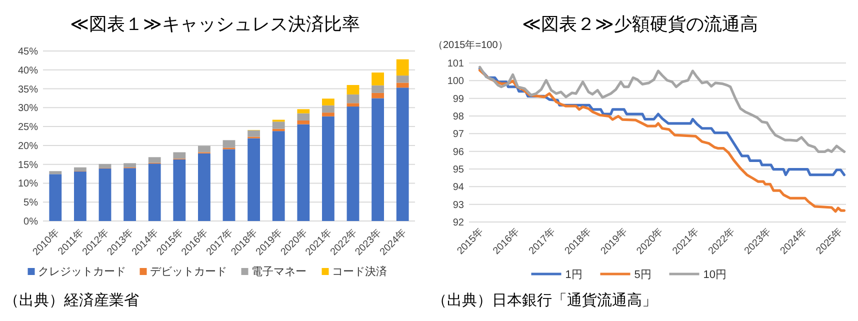  Describe the element at coordinates (714, 275) in the screenshot. I see `legend-label: 10円` at that location.